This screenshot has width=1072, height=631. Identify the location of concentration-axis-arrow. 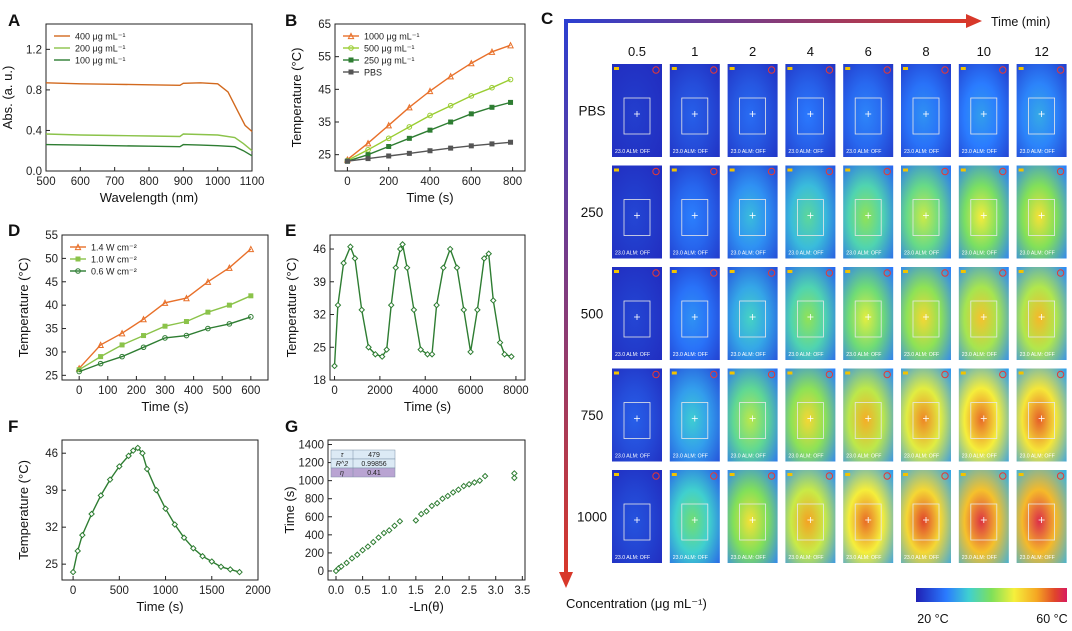
(566, 297).